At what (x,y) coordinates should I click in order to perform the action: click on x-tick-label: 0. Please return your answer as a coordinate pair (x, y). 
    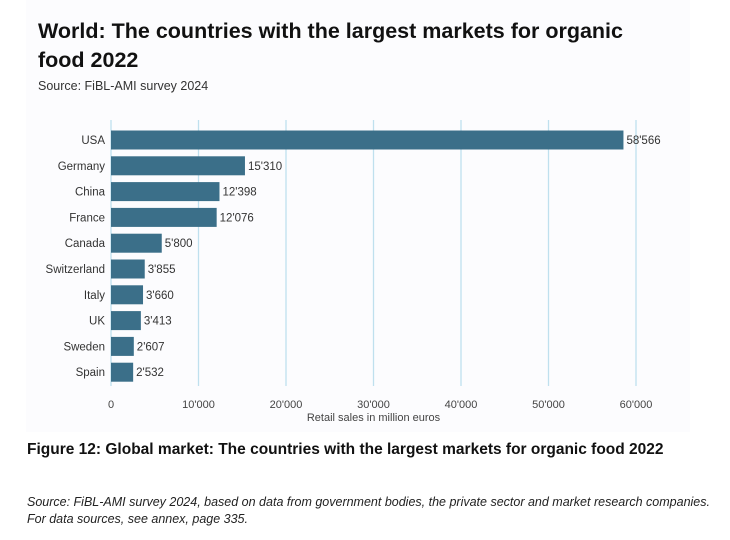
    Looking at the image, I should click on (111, 405).